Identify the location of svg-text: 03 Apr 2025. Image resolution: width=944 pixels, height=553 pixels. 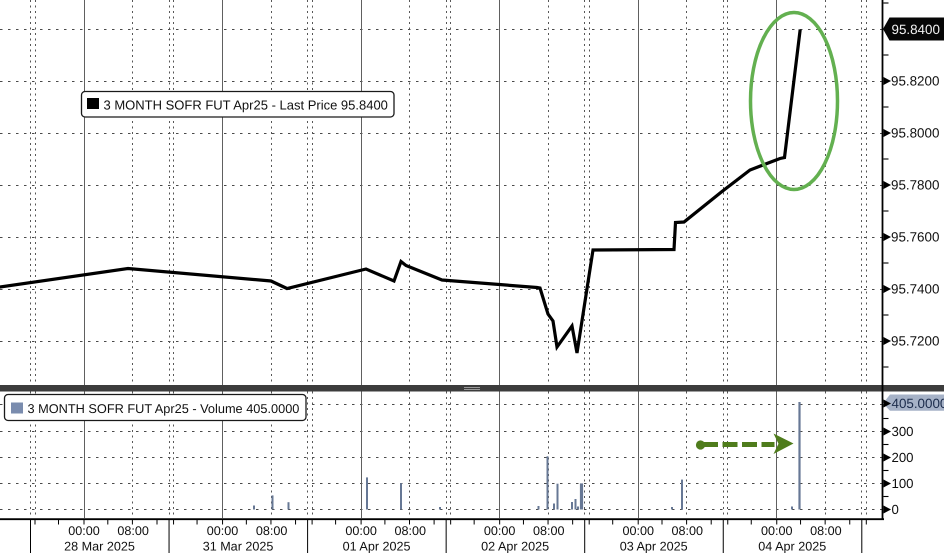
(654, 546).